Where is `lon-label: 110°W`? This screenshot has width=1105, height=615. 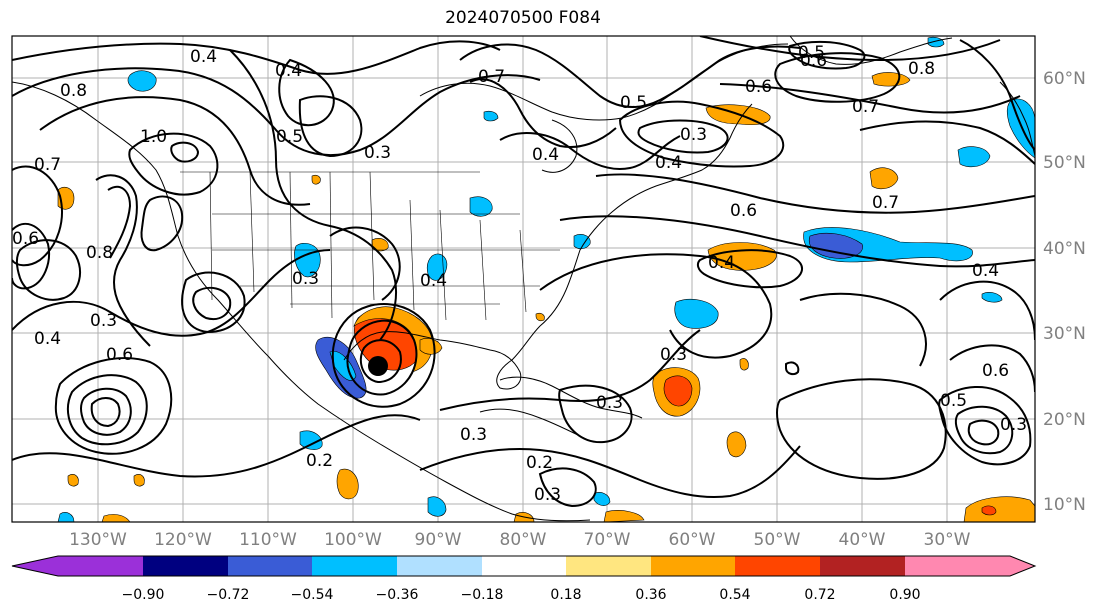
lon-label: 110°W is located at coordinates (268, 540).